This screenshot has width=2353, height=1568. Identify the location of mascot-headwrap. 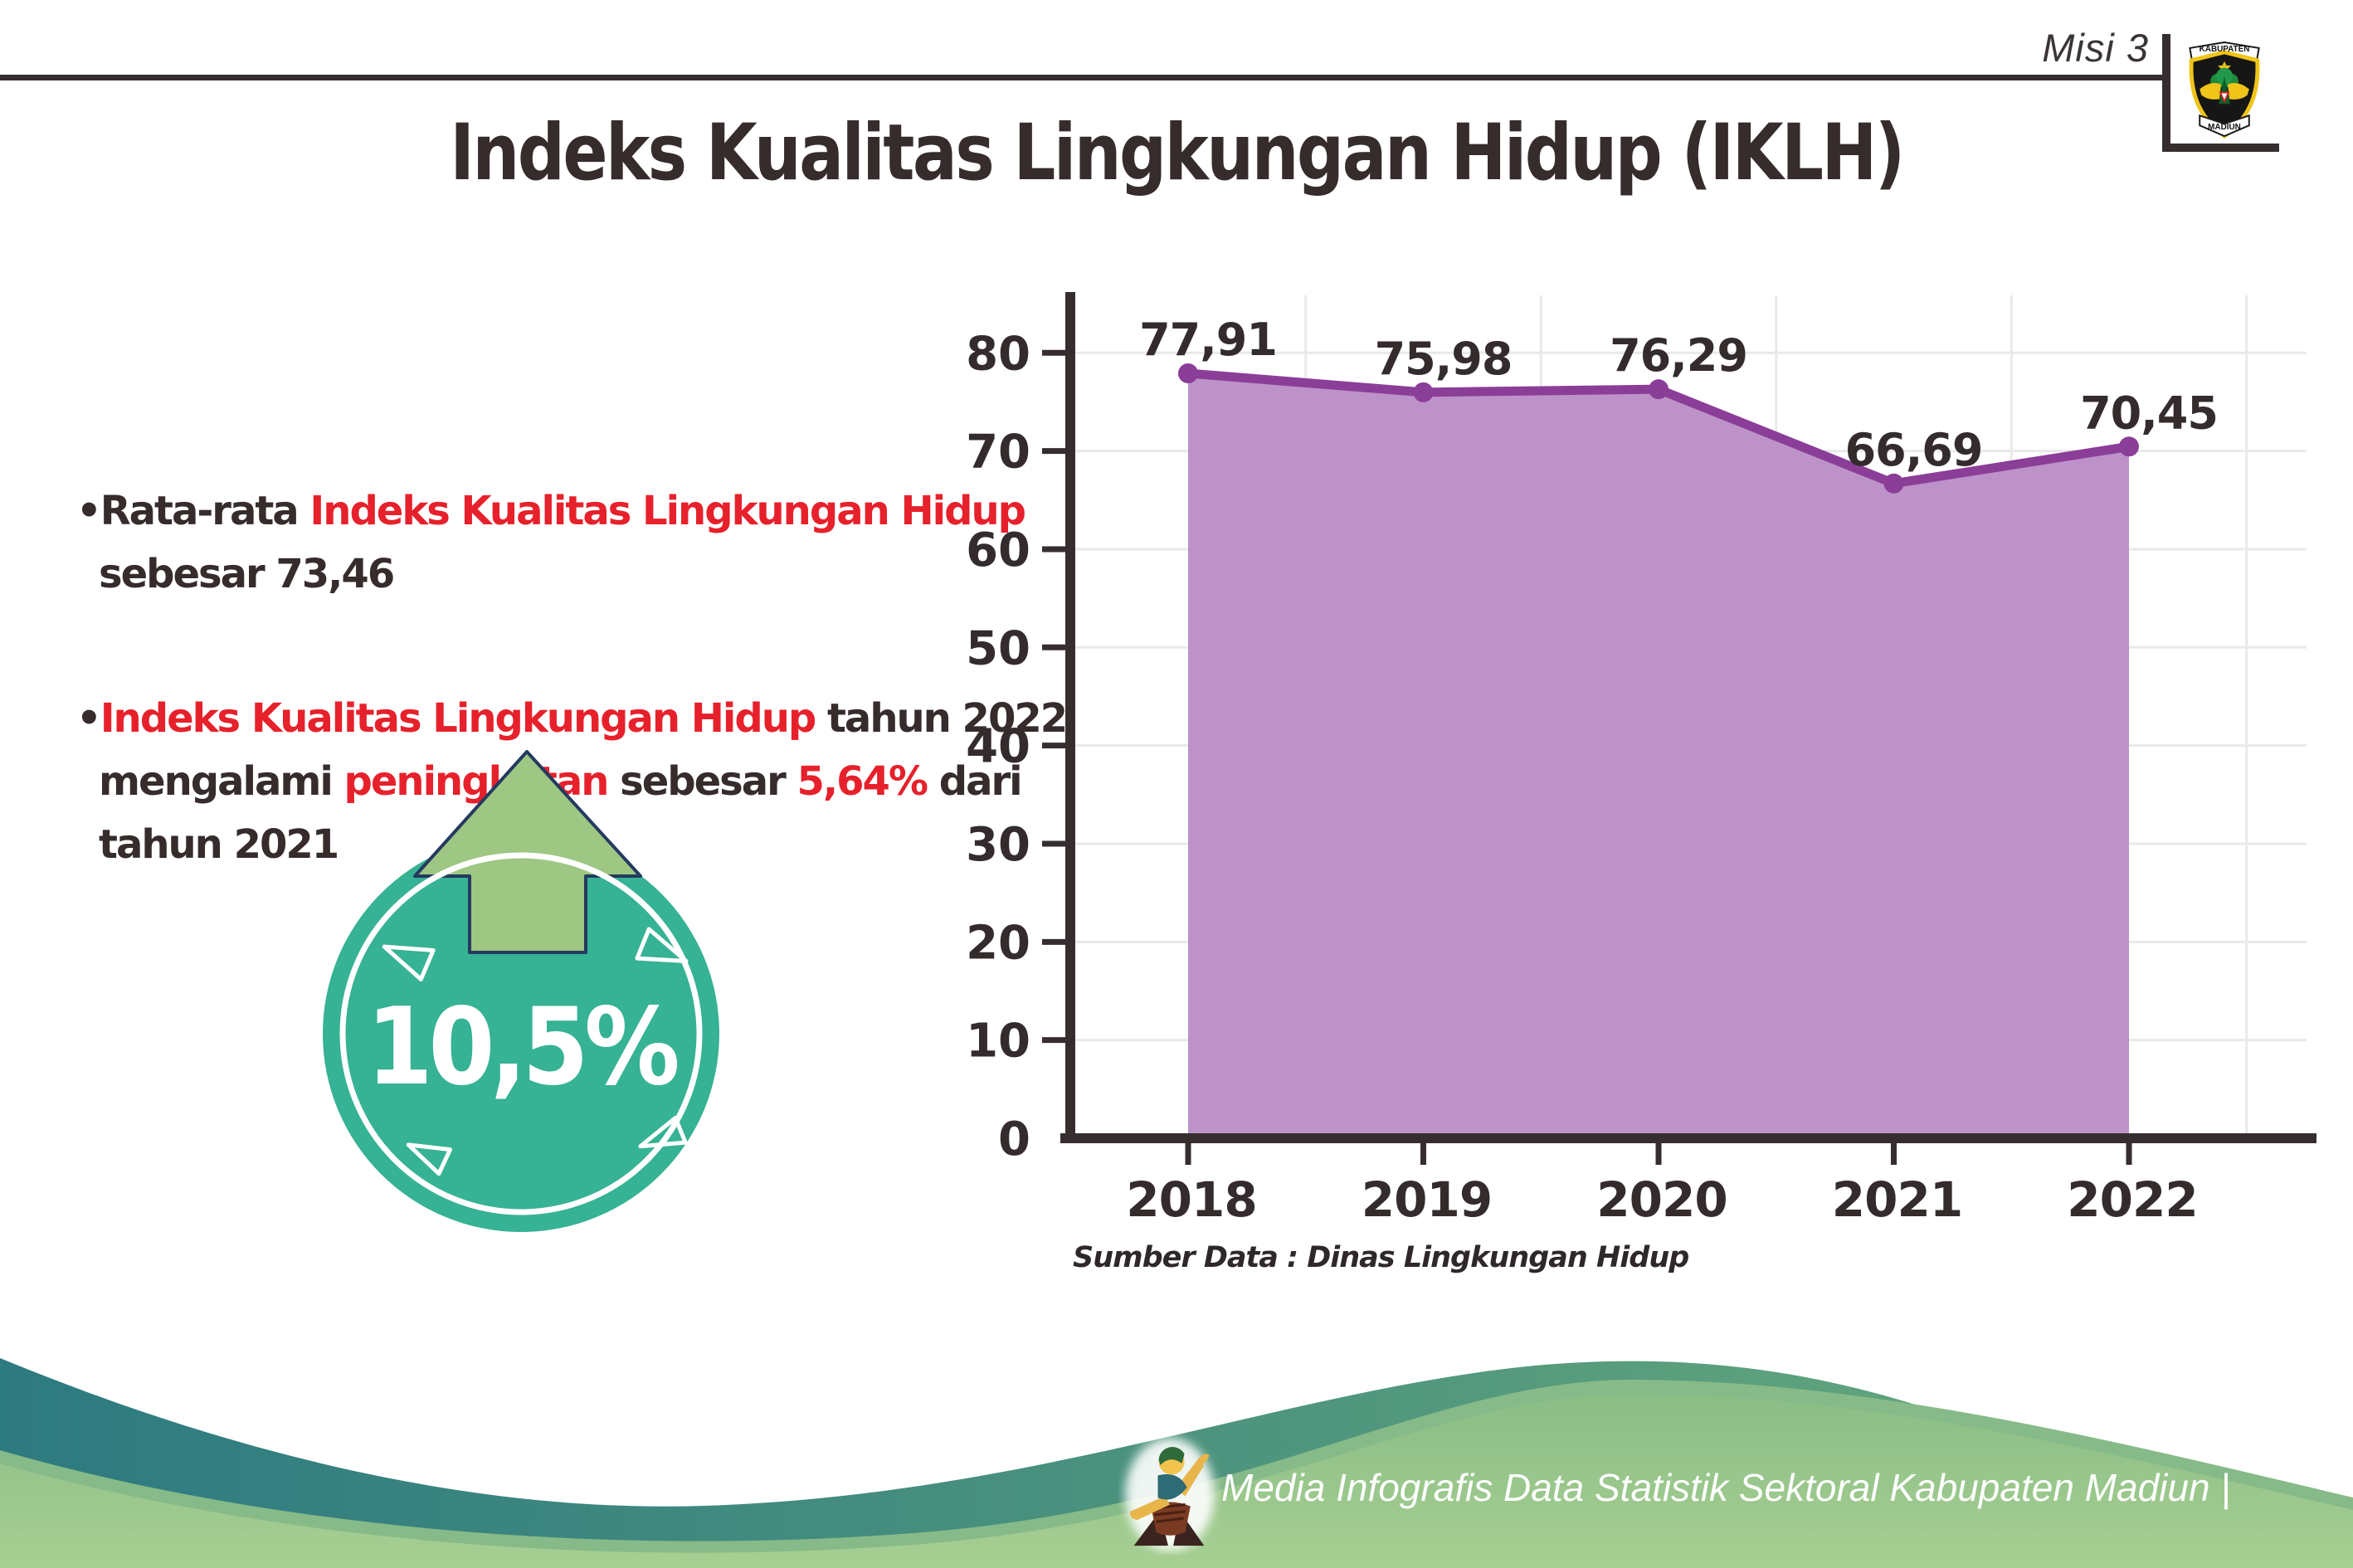
(1171, 1456).